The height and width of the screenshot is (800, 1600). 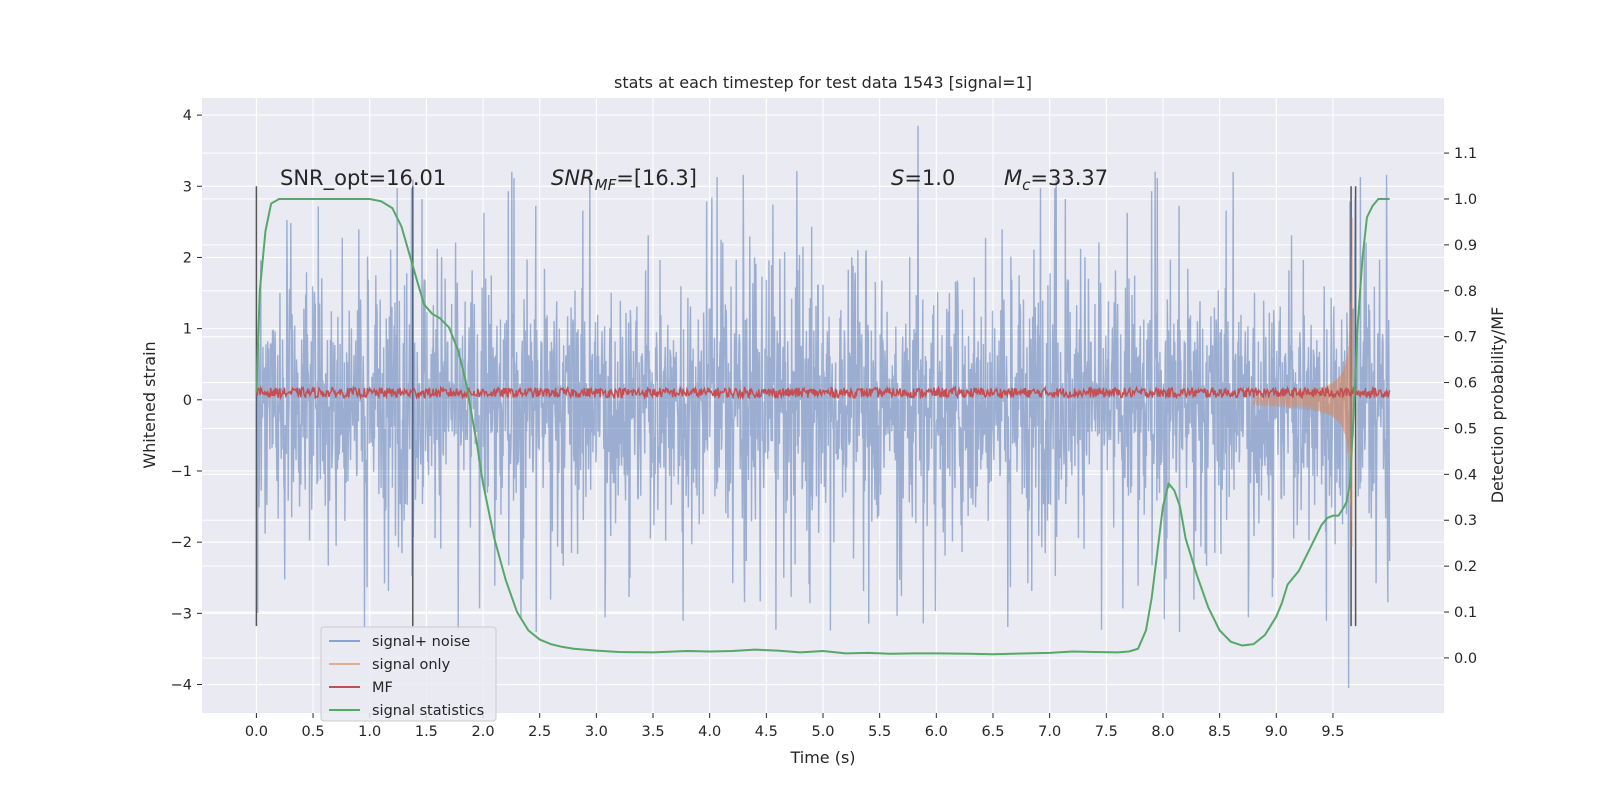 What do you see at coordinates (1465, 613) in the screenshot?
I see `y2-tick-label: 0.1` at bounding box center [1465, 613].